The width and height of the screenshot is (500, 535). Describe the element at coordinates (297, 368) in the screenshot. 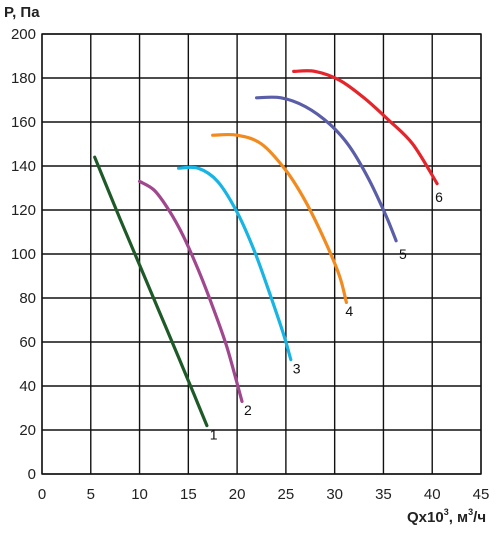

I see `curve-3-label: 3` at that location.